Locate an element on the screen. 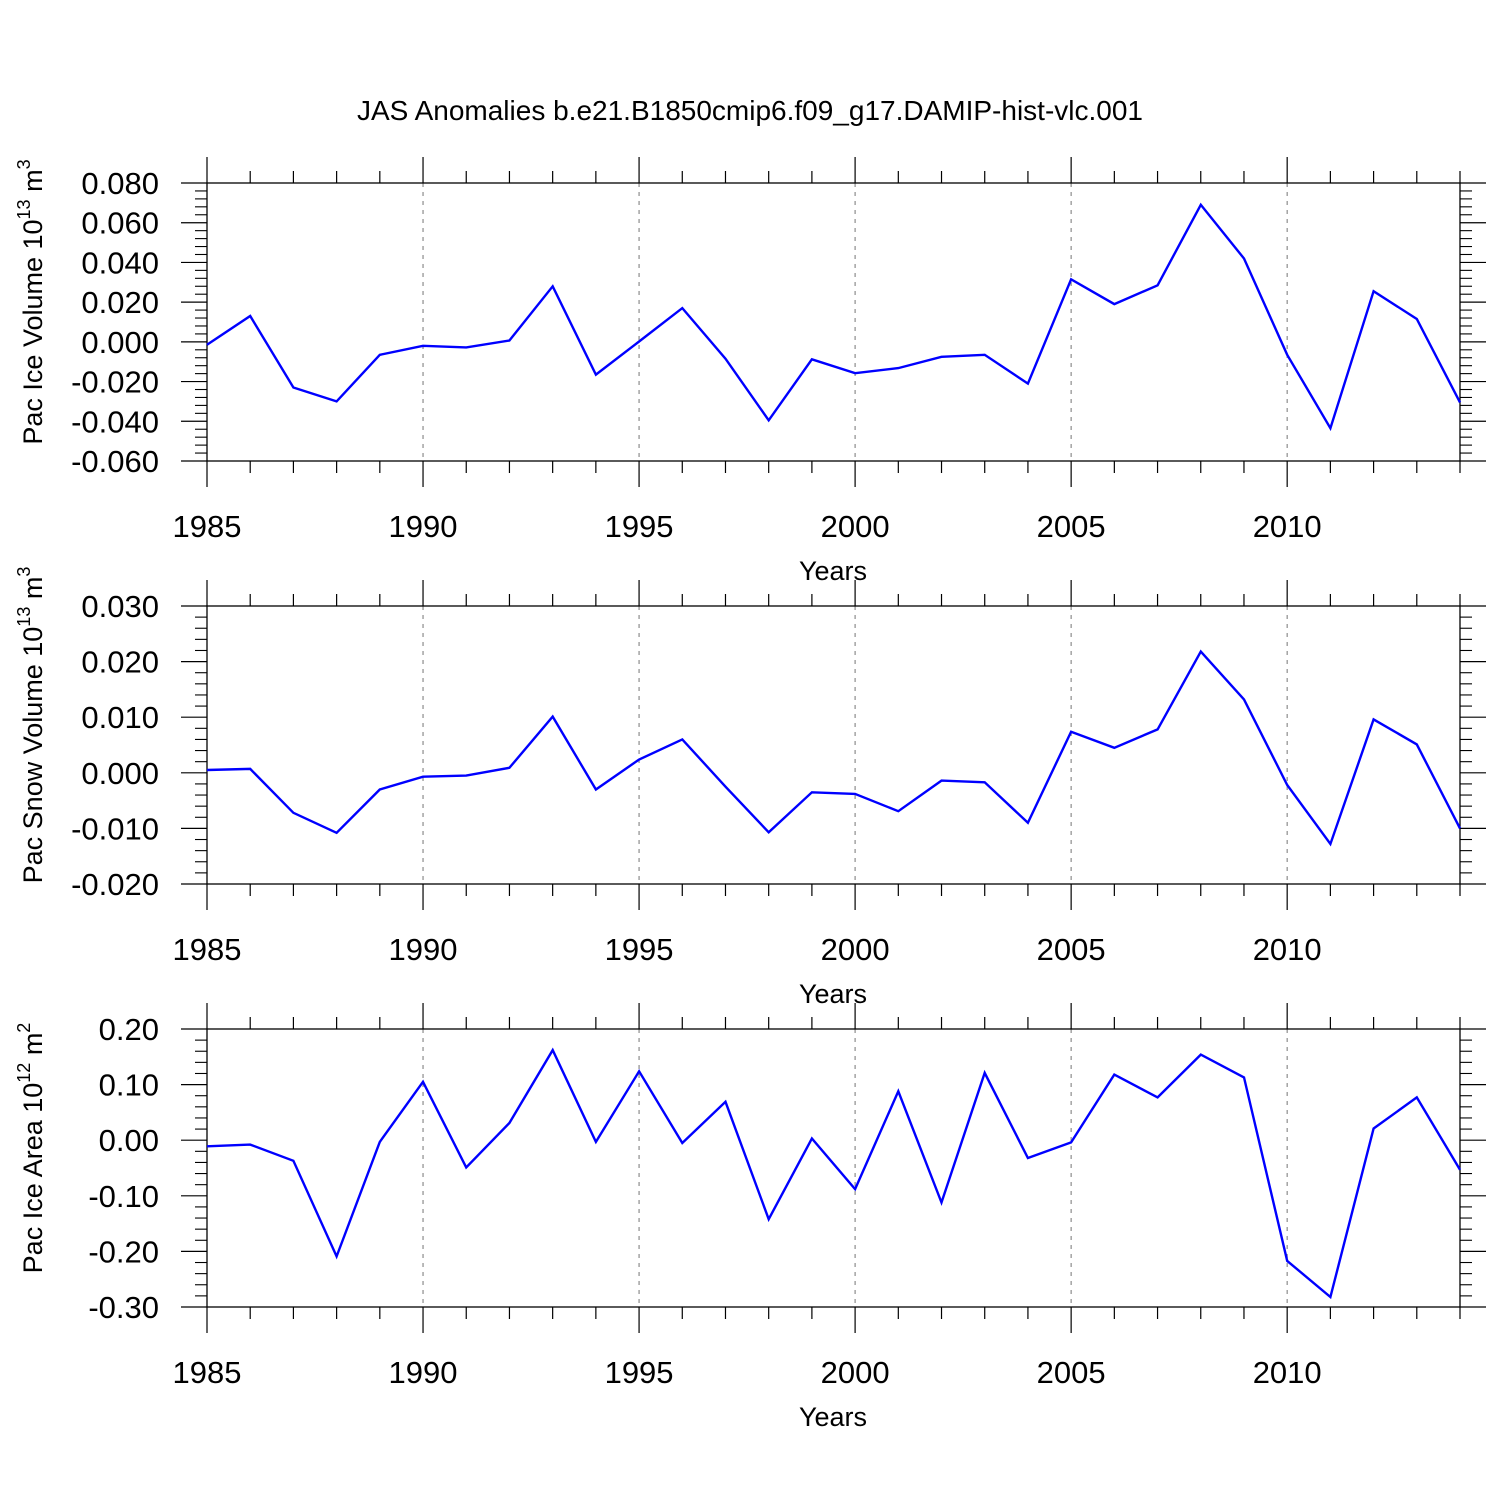  y-tick-label: 0.030 is located at coordinates (120, 606).